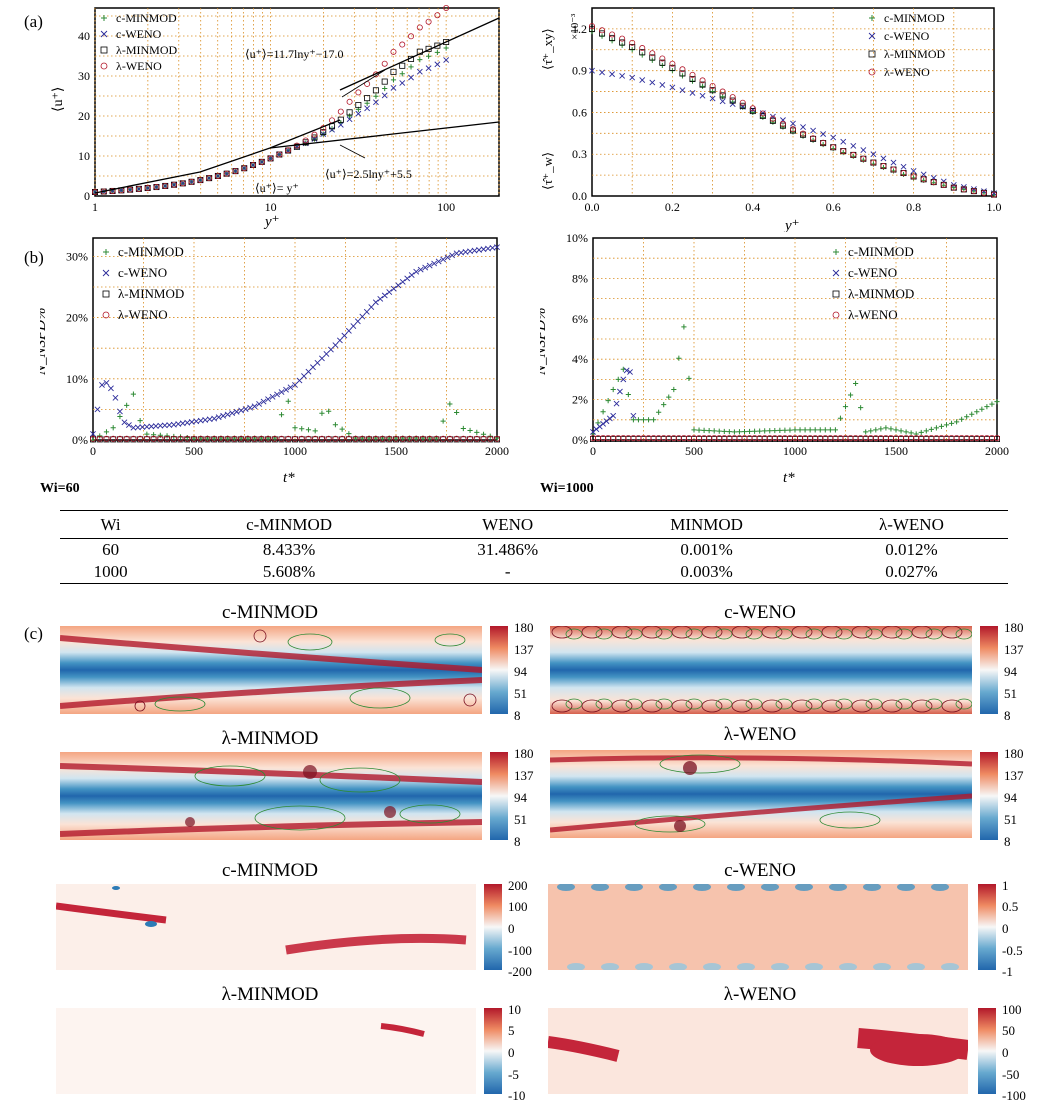 The height and width of the screenshot is (1107, 1037). I want to click on y-tick-label: 40, so click(84, 36).